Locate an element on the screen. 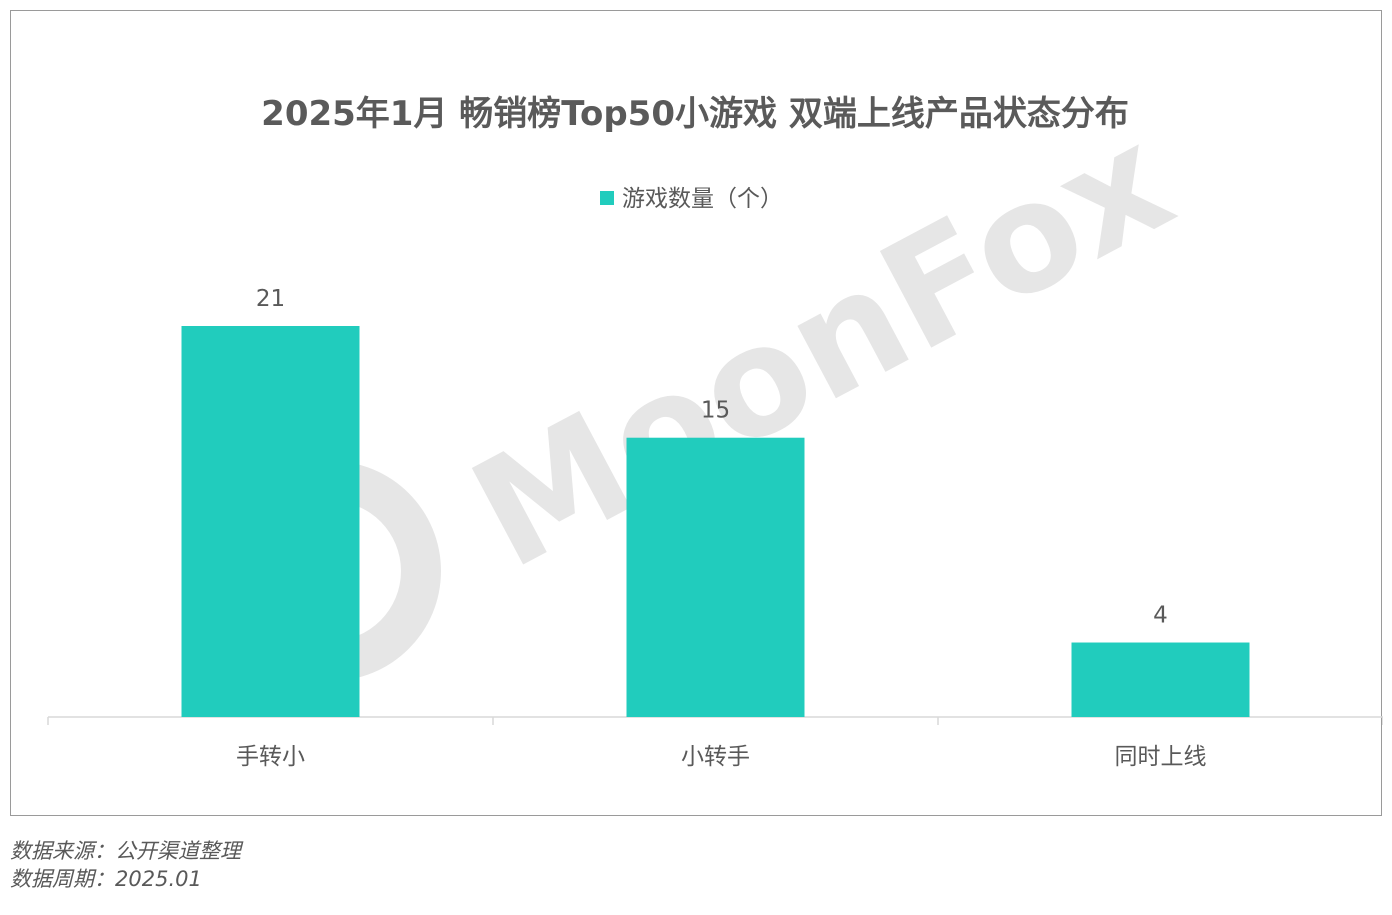 Image resolution: width=1392 pixels, height=915 pixels. x-axis is located at coordinates (715, 720).